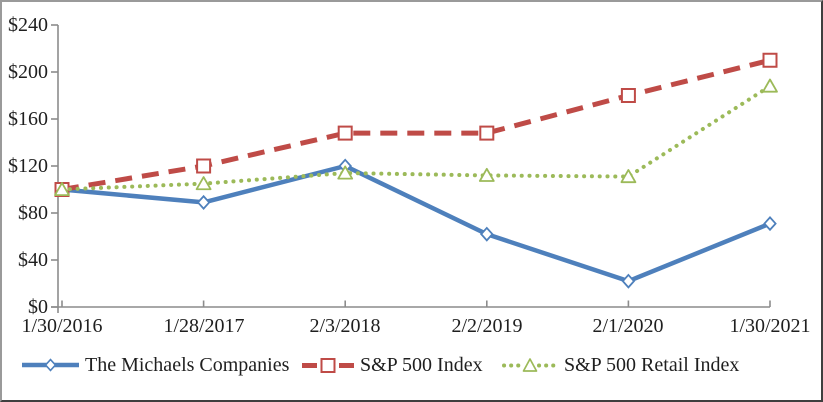 The image size is (823, 402). Describe the element at coordinates (62, 326) in the screenshot. I see `x-axis-tick-label: 1/30/2016` at that location.